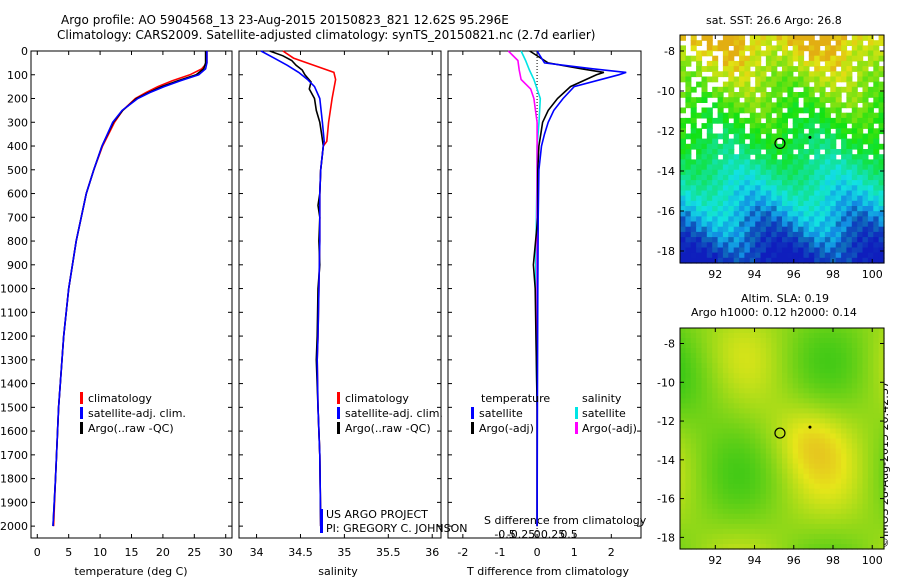  What do you see at coordinates (810, 137) in the screenshot?
I see `argo-track-dot` at bounding box center [810, 137].